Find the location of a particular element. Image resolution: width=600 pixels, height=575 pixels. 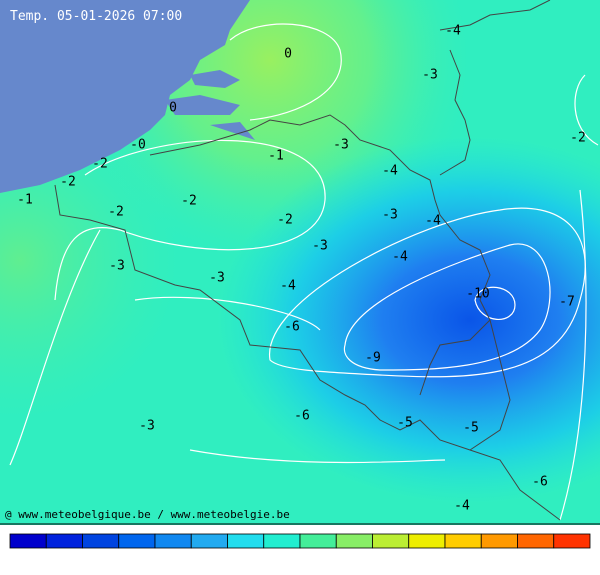

color-scale is located at coordinates (300, 541).